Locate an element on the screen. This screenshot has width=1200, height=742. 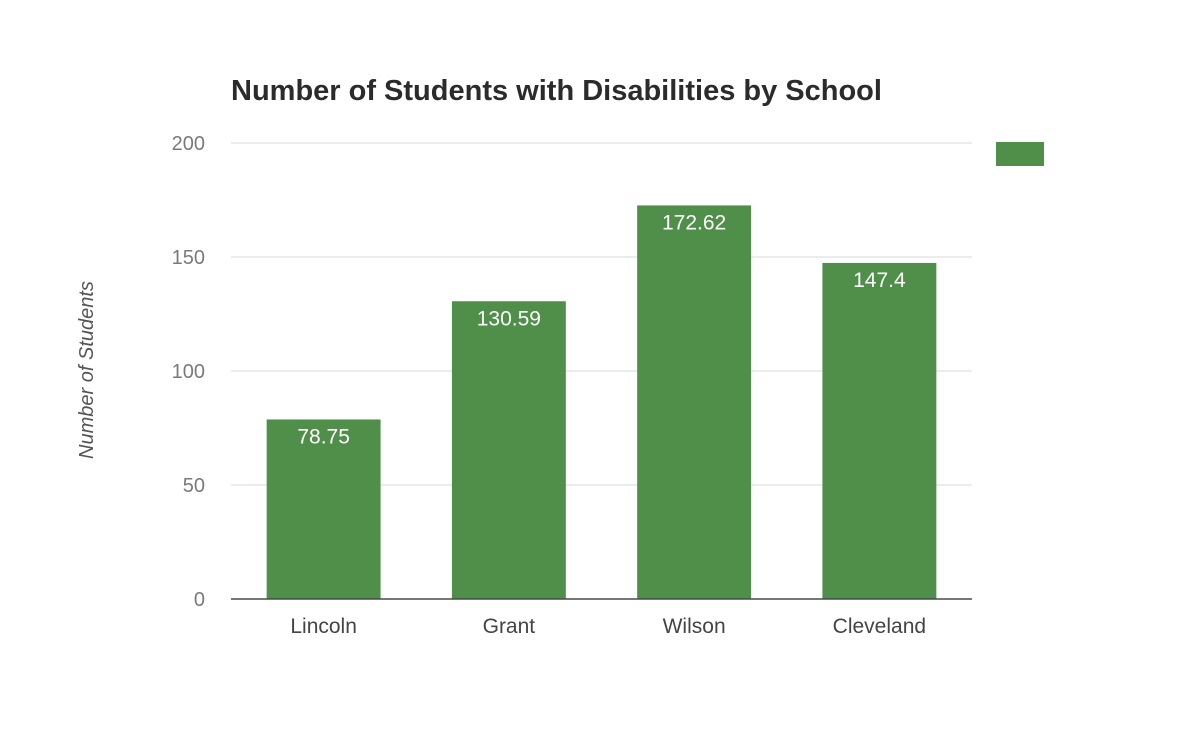
bar-cleveland is located at coordinates (879, 430).